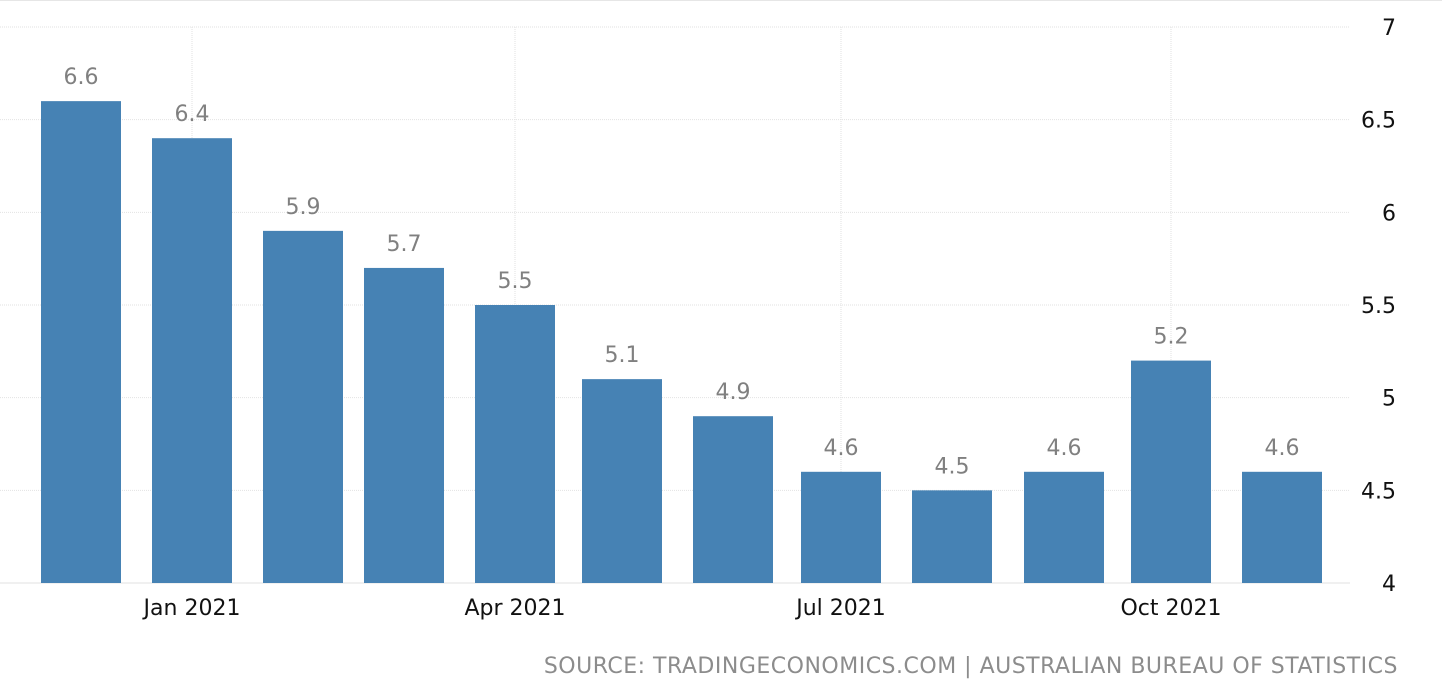 This screenshot has height=695, width=1442. What do you see at coordinates (191, 608) in the screenshot?
I see `x-tick-label: Jan 2021` at bounding box center [191, 608].